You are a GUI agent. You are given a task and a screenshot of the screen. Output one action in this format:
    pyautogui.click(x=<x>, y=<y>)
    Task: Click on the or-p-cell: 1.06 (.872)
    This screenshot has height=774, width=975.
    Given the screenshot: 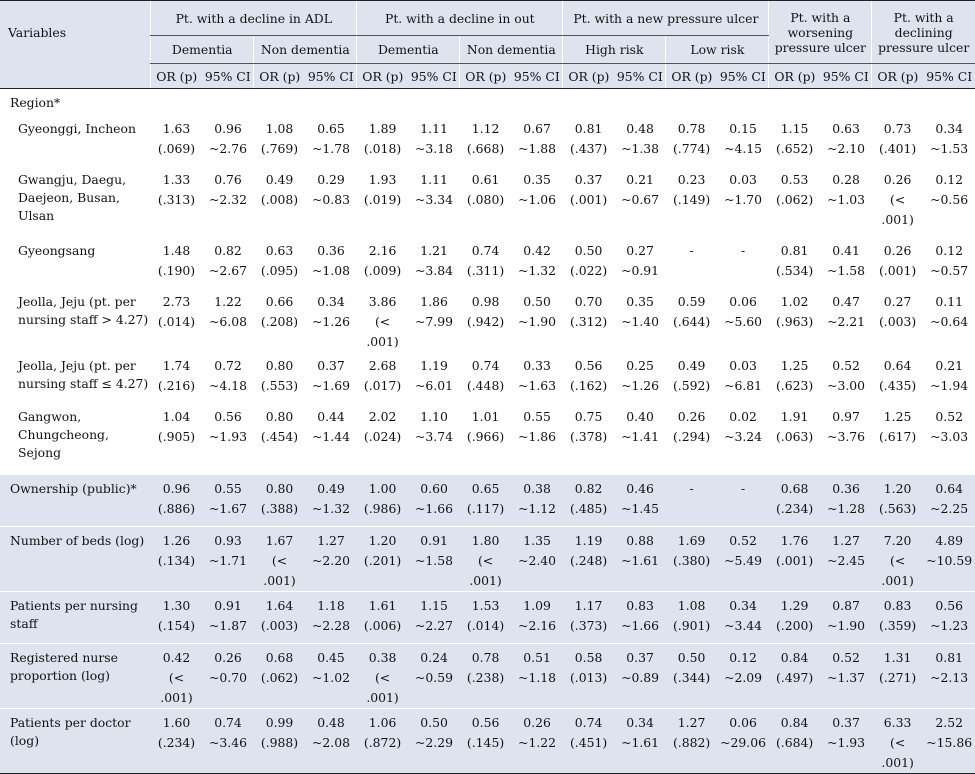 What is the action you would take?
    pyautogui.click(x=382, y=741)
    